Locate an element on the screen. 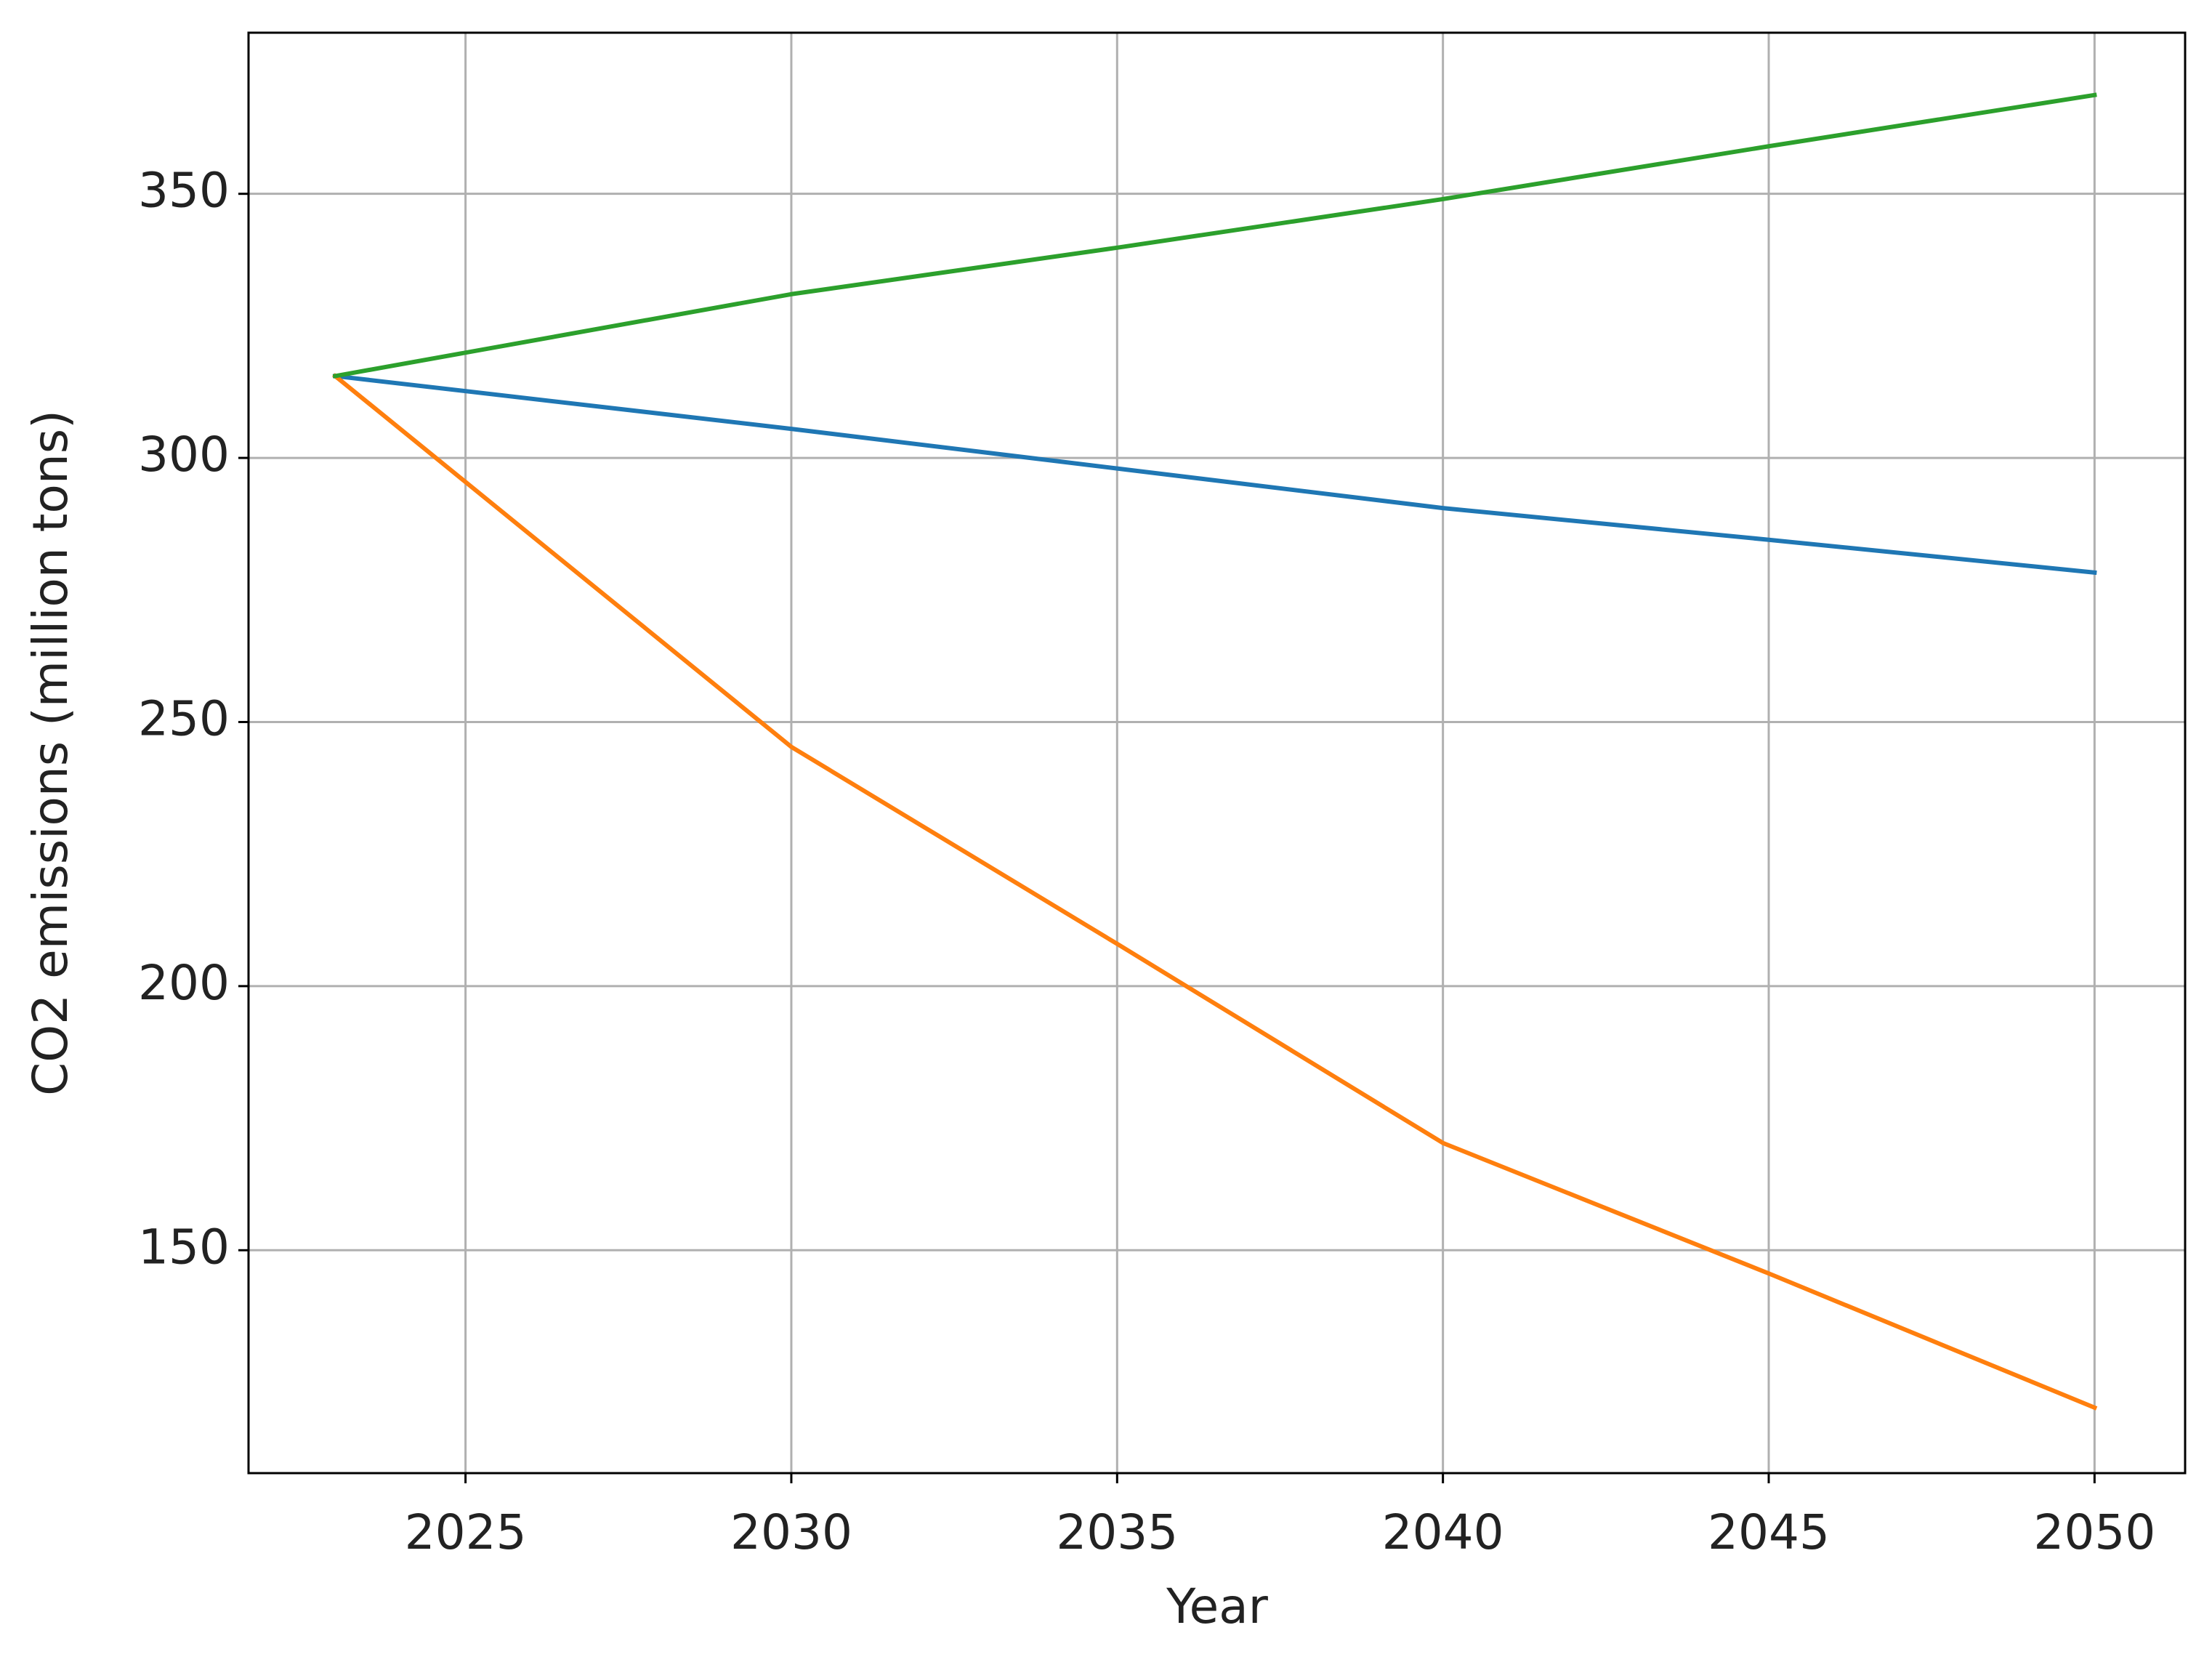 This screenshot has height=1657, width=2212. y-tick-label: 150 is located at coordinates (184, 1247).